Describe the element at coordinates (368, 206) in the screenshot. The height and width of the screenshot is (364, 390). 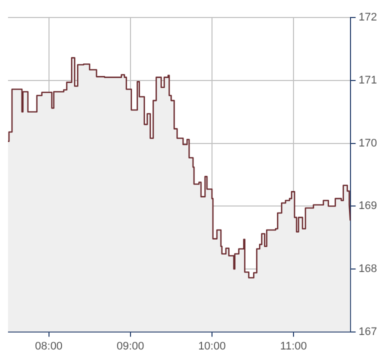
I see `y-tick-label: 169` at that location.